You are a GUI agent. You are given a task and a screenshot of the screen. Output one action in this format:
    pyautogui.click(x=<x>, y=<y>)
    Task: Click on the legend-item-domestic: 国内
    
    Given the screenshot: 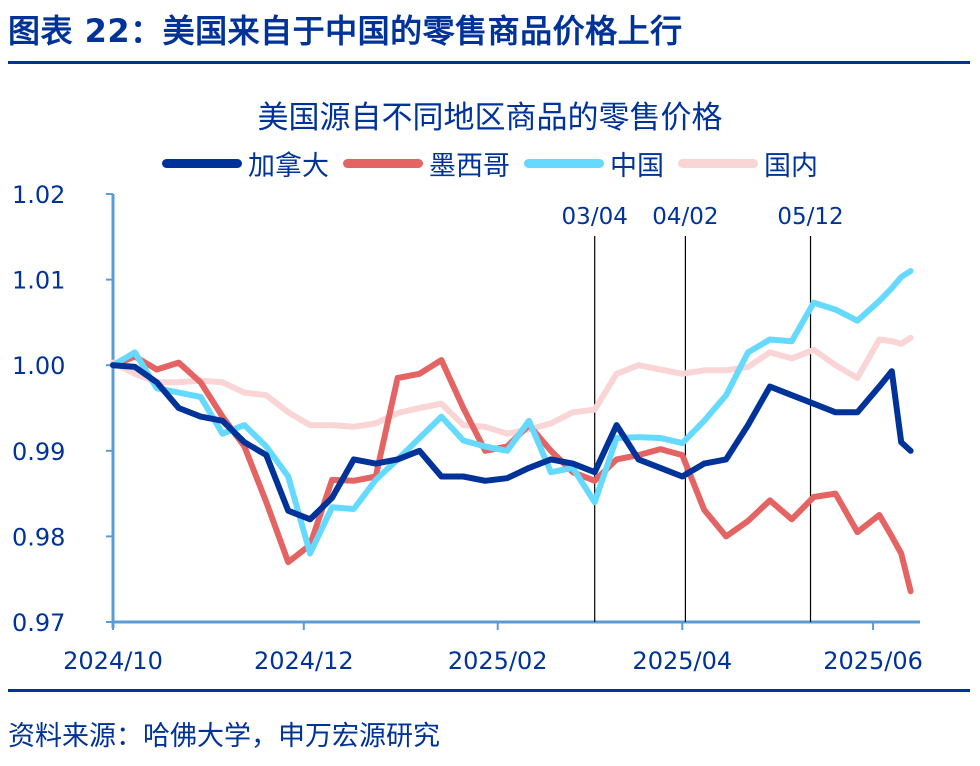 What is the action you would take?
    pyautogui.click(x=748, y=163)
    